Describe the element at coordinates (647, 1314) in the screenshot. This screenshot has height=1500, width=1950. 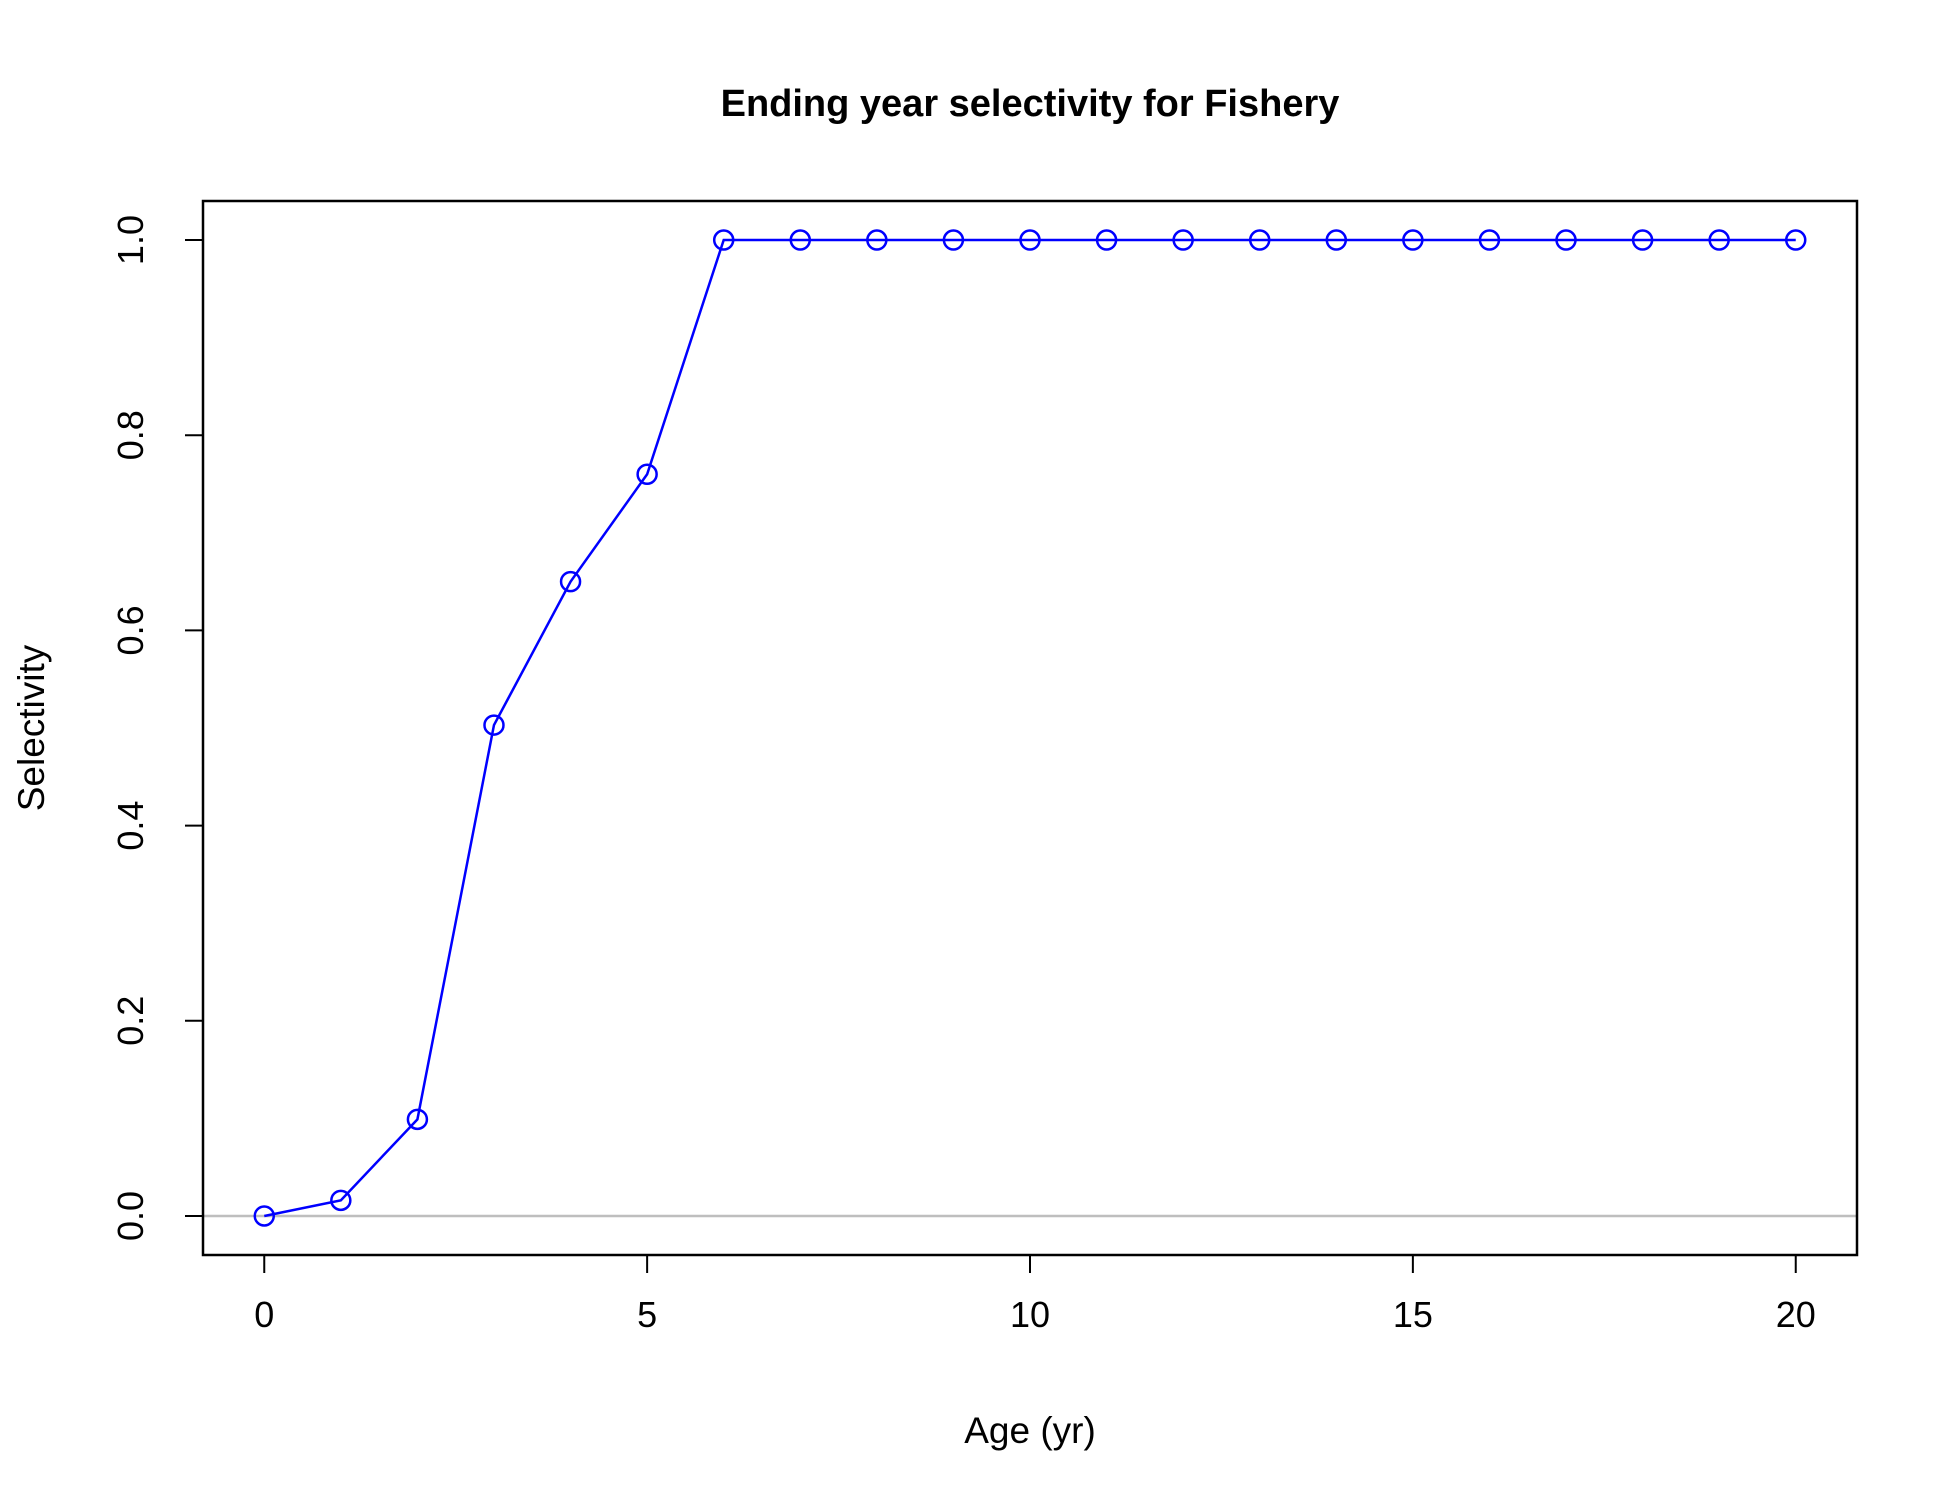
I see `x-tick-label: 5` at that location.